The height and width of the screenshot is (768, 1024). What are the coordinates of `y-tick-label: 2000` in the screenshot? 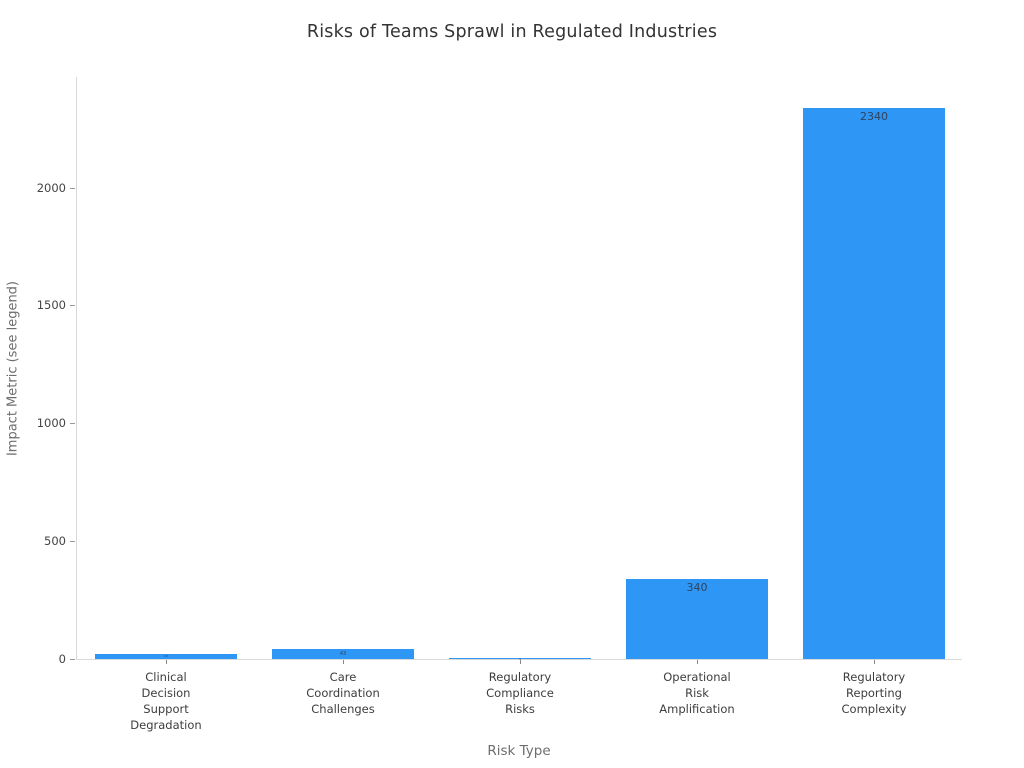 It's located at (51, 187).